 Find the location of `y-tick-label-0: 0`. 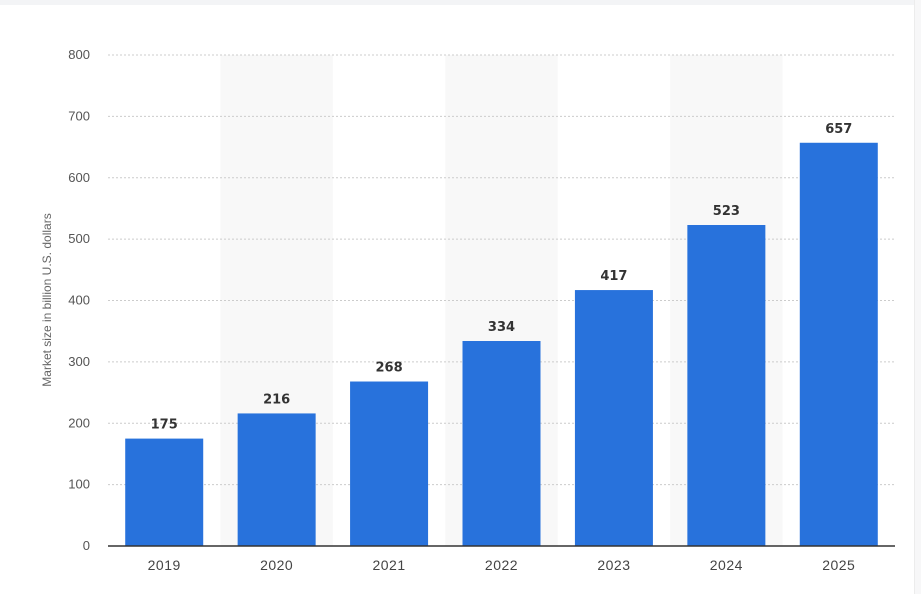

y-tick-label-0: 0 is located at coordinates (86, 545).